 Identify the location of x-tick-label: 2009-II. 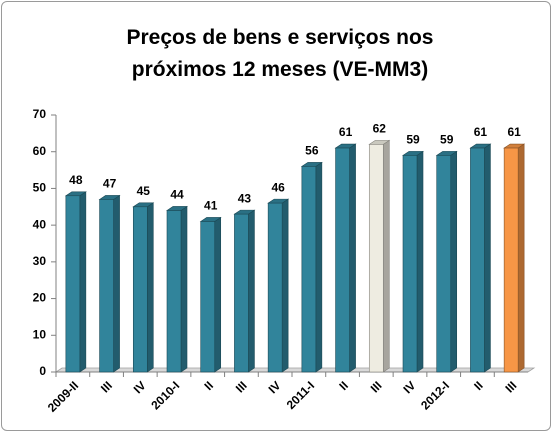
(63, 396).